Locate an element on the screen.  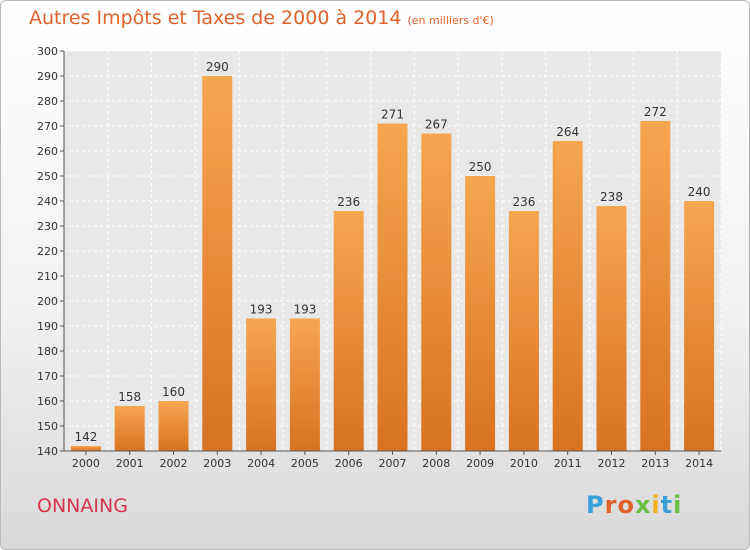
bar-2013 is located at coordinates (655, 286).